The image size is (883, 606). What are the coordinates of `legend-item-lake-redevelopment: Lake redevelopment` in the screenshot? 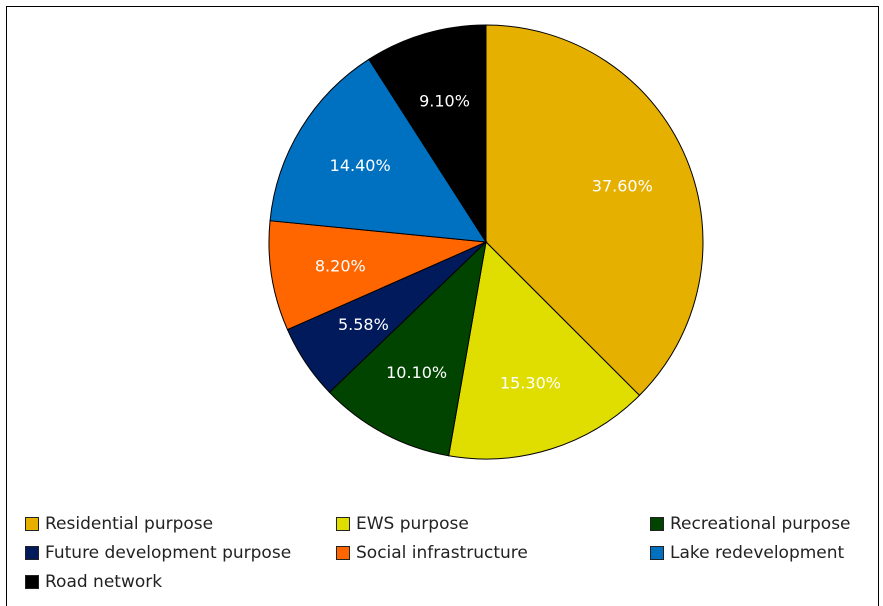 It's located at (747, 553).